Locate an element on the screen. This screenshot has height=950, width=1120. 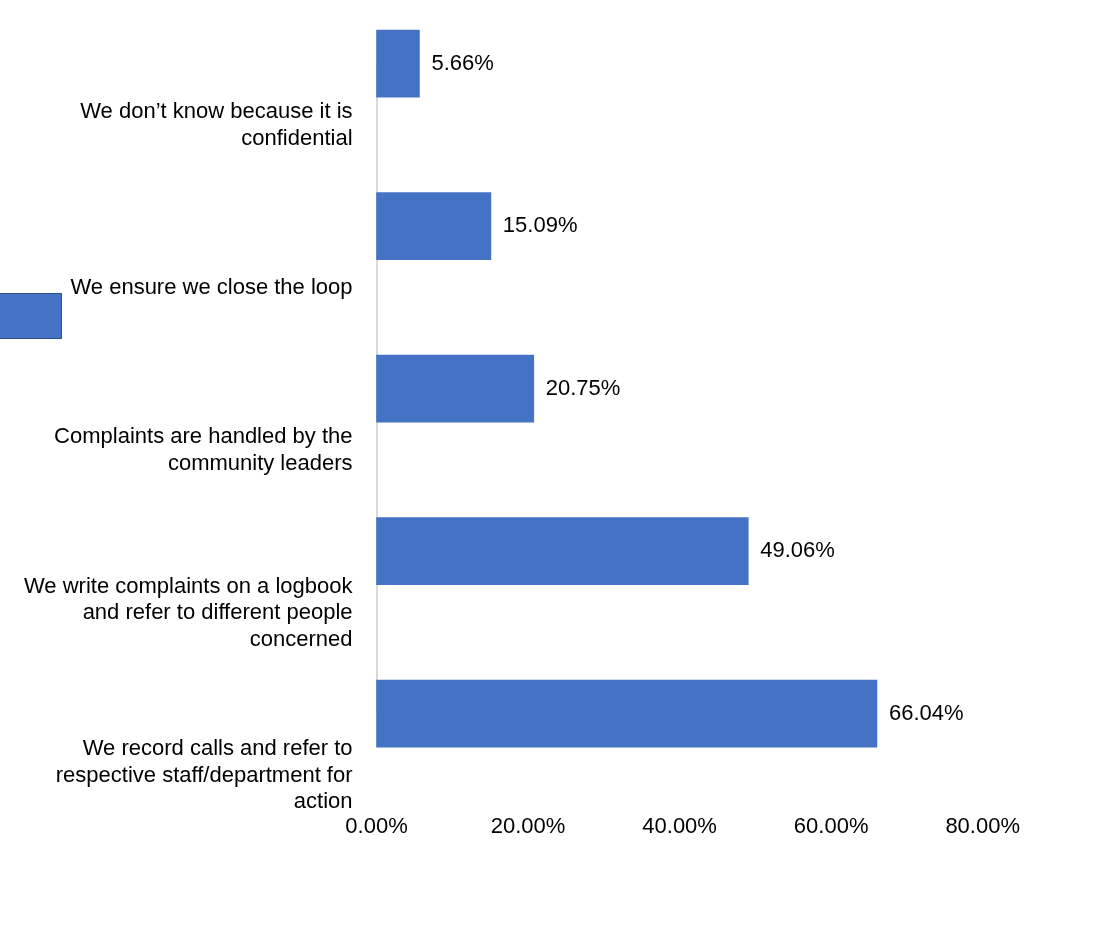
x-tick-label: 80.00% is located at coordinates (982, 825).